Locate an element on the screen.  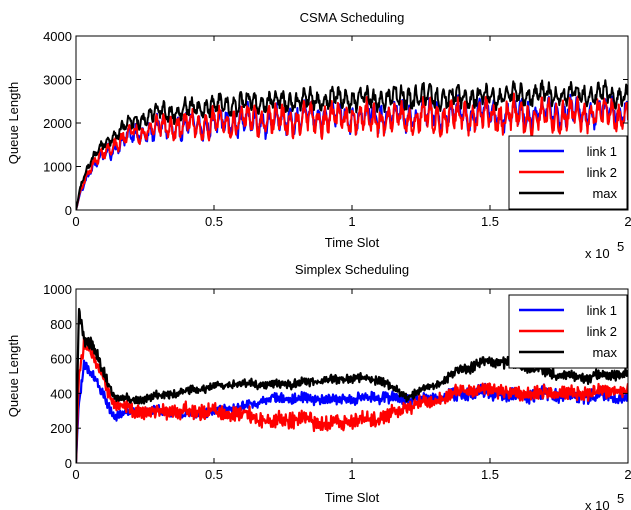
y-tick-label: 800 is located at coordinates (61, 324).